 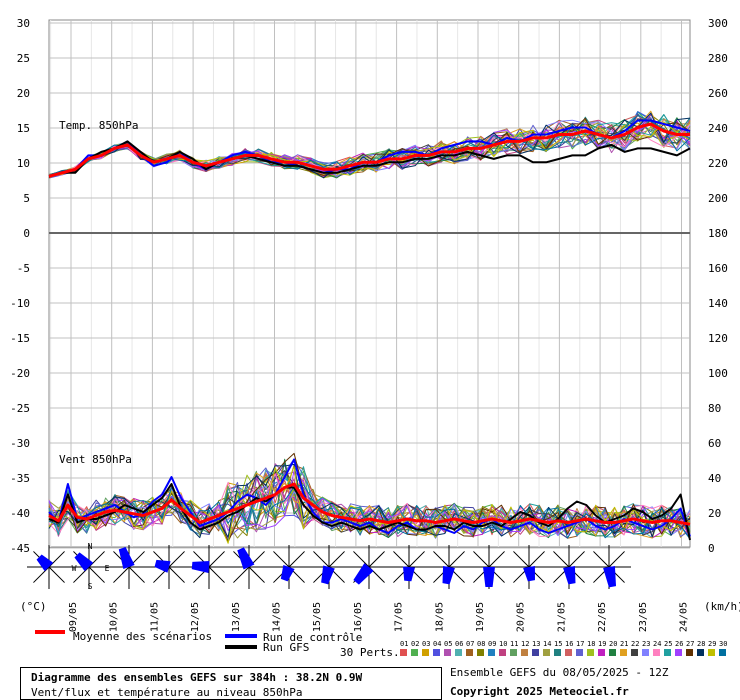 I want to click on left-tick-label: 5, so click(x=26, y=198).